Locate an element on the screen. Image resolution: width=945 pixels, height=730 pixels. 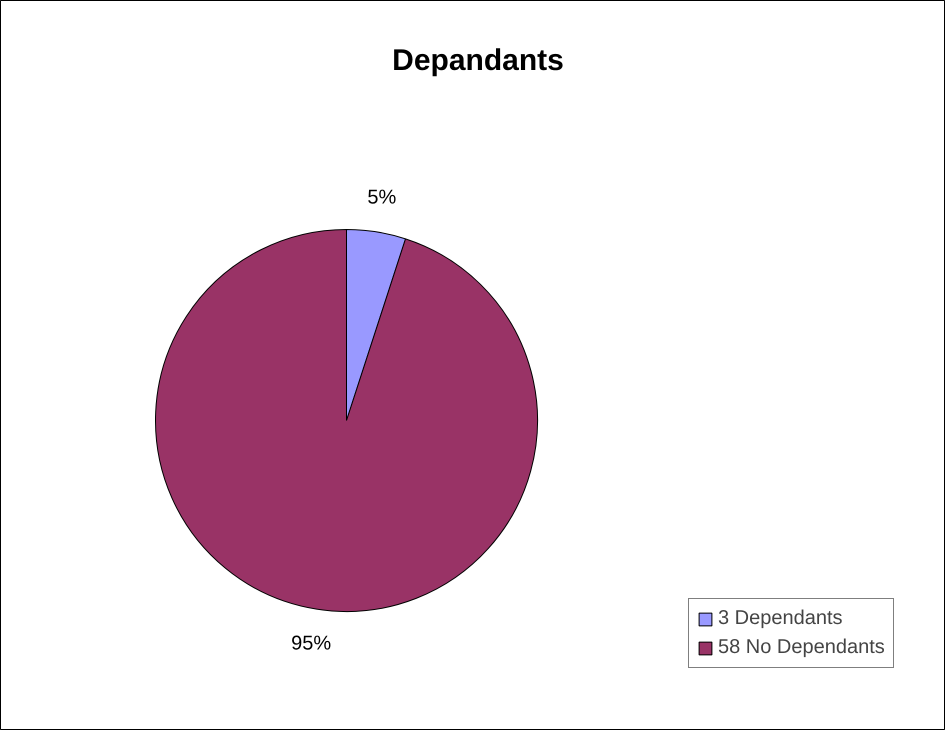
legend-label: 3 Dependants is located at coordinates (780, 618).